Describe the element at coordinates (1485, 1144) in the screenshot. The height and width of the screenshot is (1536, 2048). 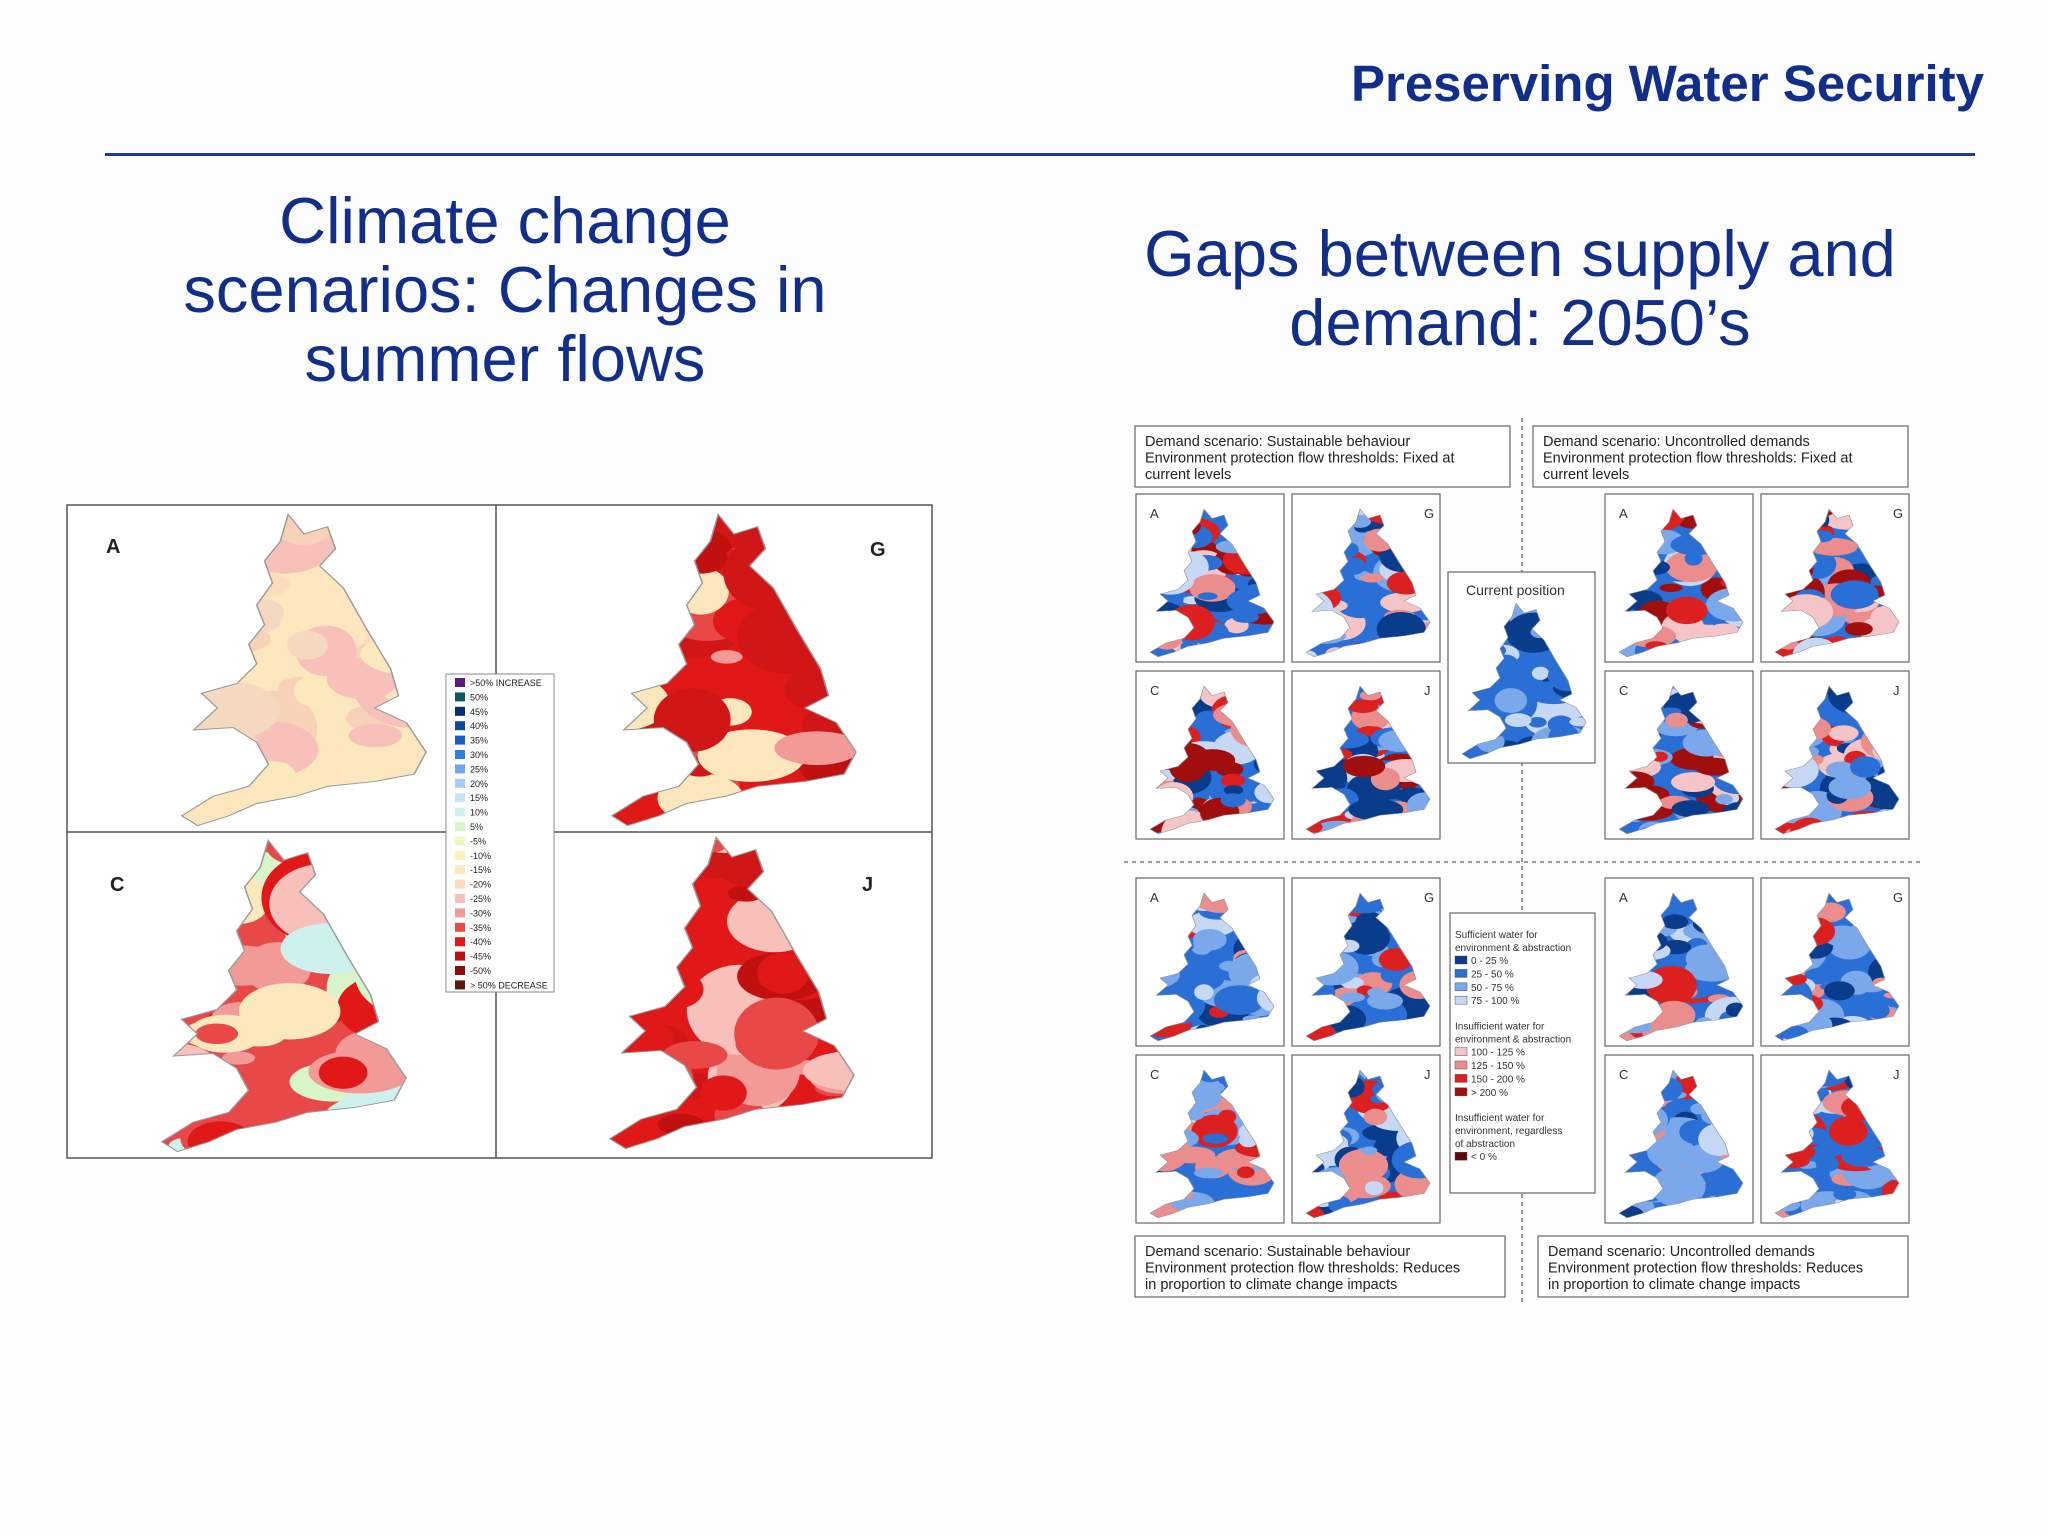
I see `legend-heading: of abstraction` at that location.